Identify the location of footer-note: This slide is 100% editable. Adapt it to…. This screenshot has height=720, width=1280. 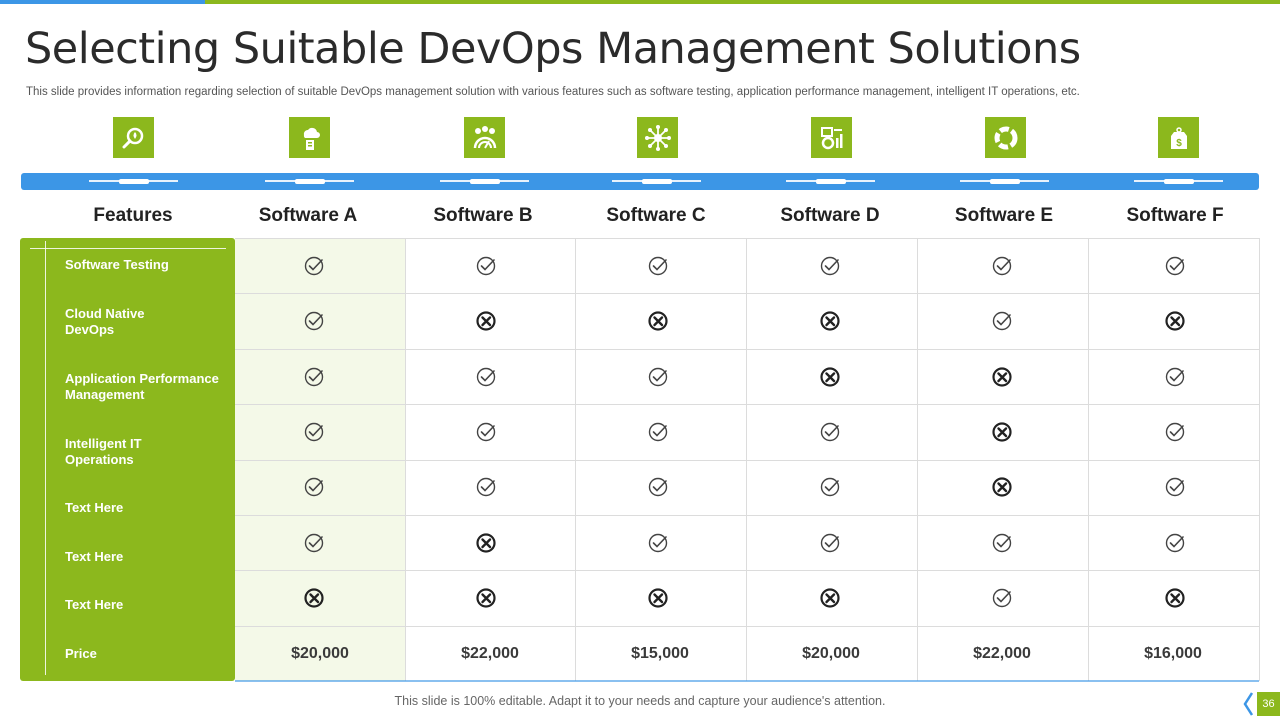
(640, 701).